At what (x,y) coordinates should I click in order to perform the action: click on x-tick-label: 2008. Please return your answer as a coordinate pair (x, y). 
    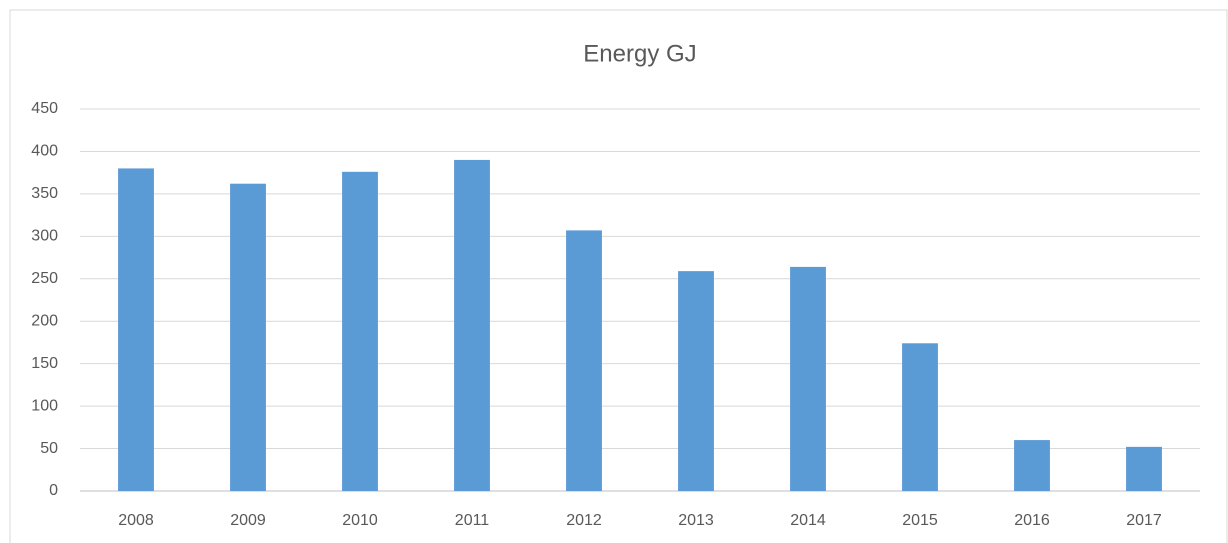
    Looking at the image, I should click on (136, 520).